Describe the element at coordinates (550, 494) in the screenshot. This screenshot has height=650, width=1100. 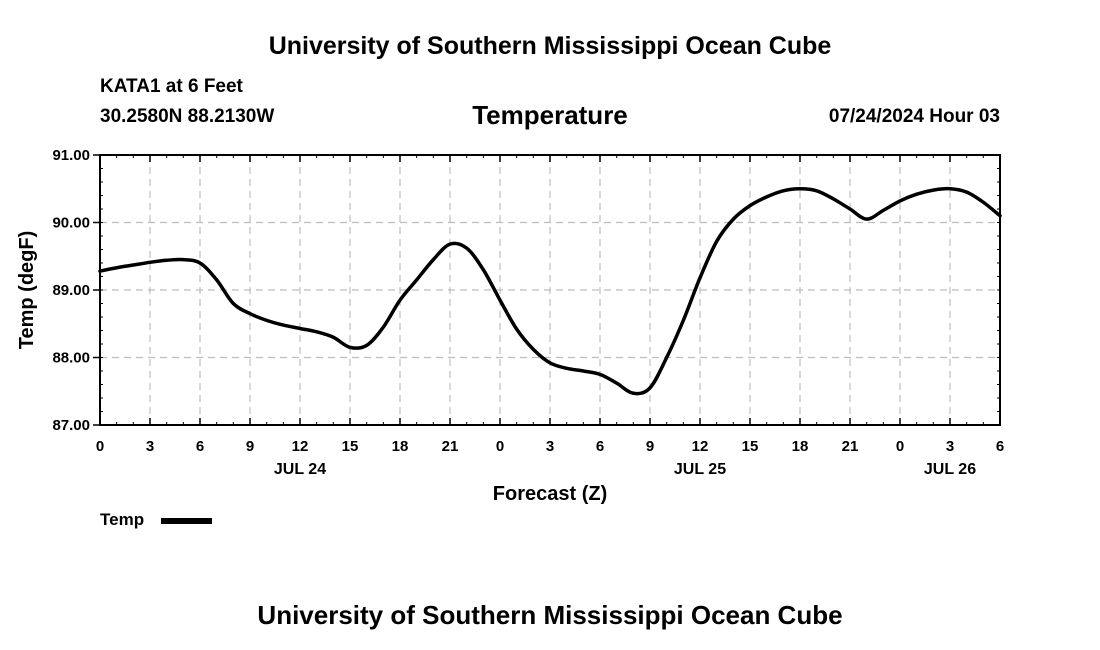
I see `x-axis-label: Forecast (Z)` at that location.